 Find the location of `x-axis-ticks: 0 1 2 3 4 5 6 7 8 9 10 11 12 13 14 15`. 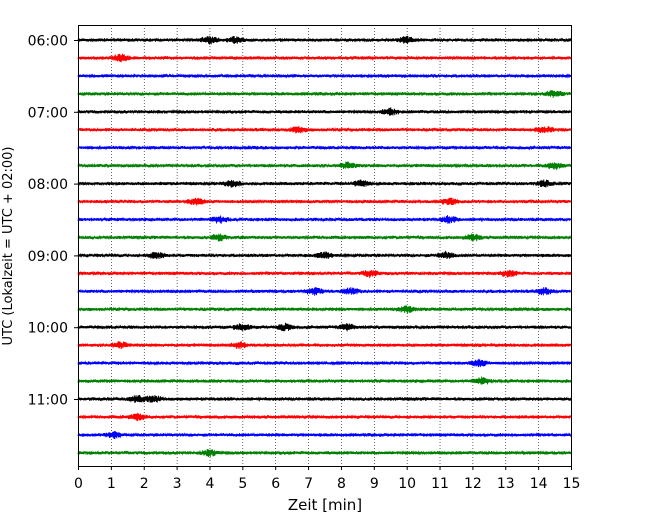

x-axis-ticks: 0 1 2 3 4 5 6 7 8 9 10 11 12 13 14 15 is located at coordinates (327, 479).